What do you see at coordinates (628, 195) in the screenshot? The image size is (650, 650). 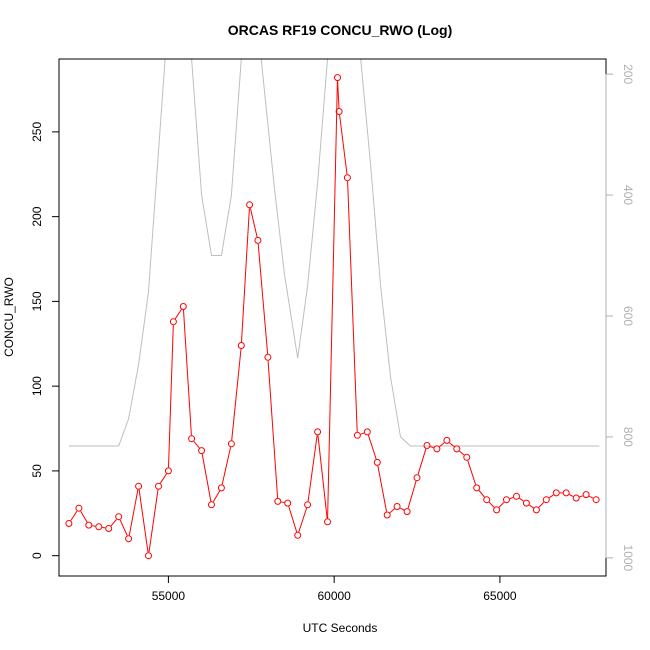 I see `y2-tick-label: 400` at bounding box center [628, 195].